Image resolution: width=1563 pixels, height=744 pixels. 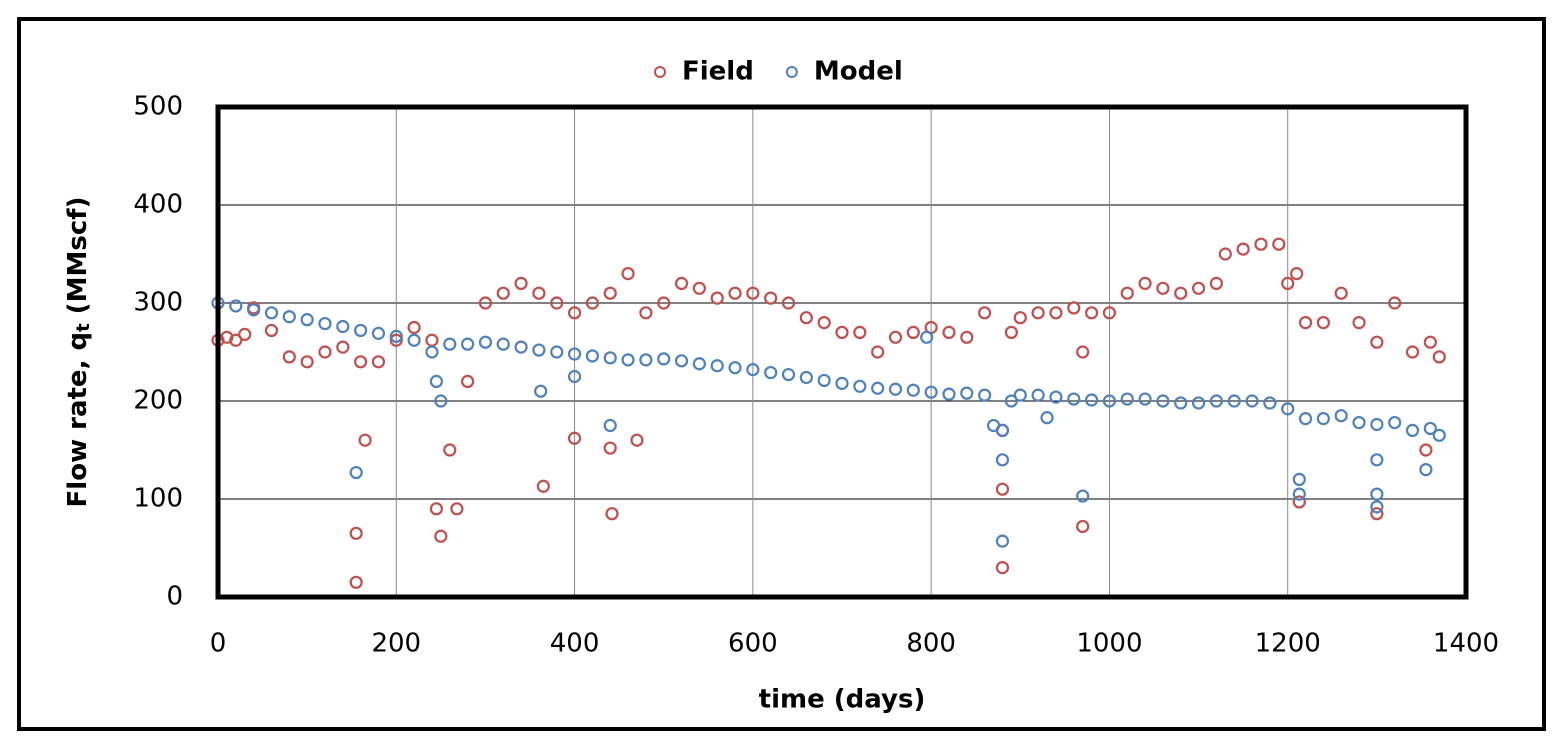 I want to click on y-title-sub: t, so click(x=83, y=327).